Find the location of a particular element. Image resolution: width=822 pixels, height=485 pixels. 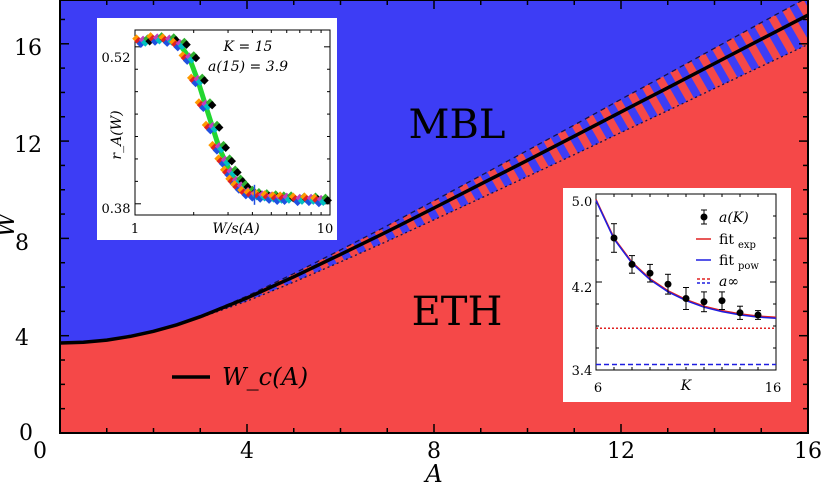

inset1-x-tick-label: 1 is located at coordinates (135, 229).